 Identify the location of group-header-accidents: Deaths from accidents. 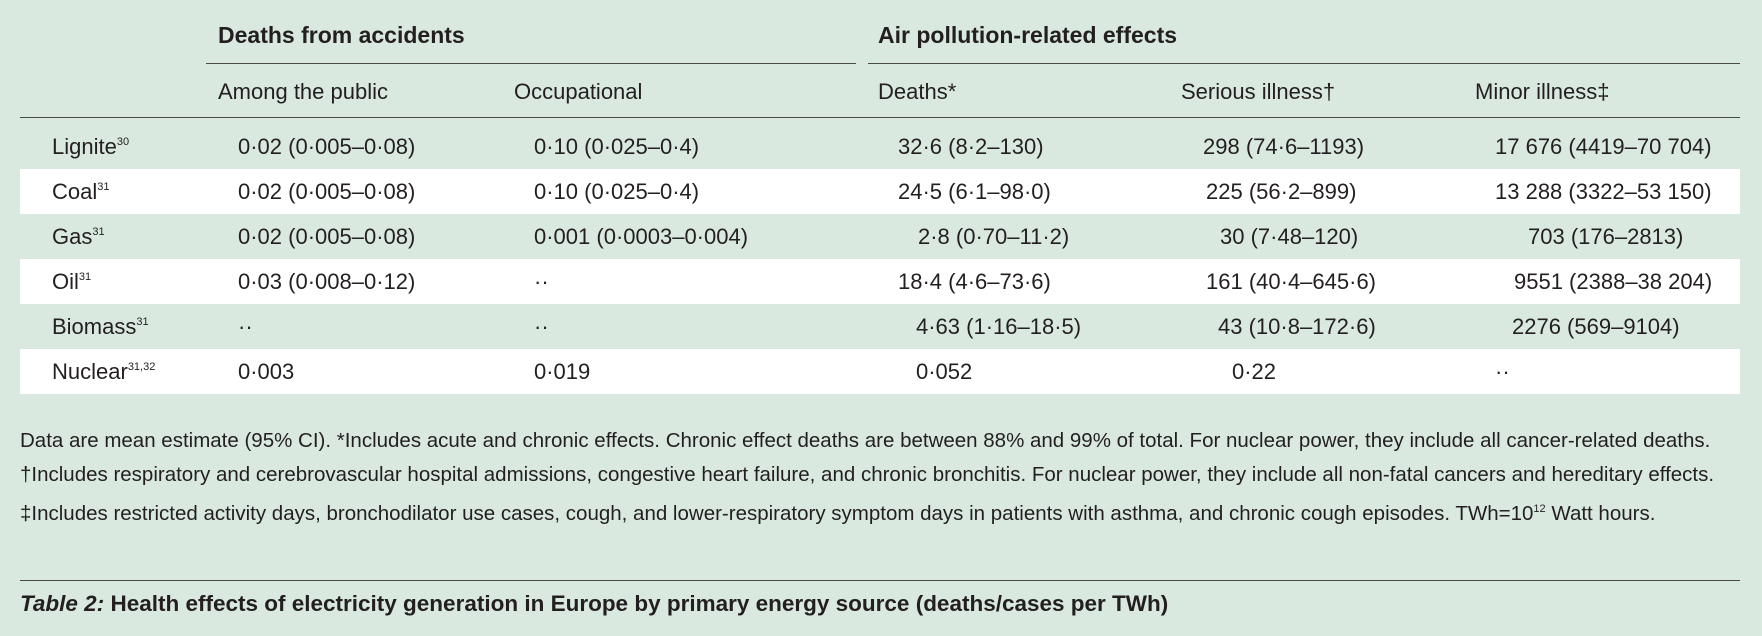
(341, 35).